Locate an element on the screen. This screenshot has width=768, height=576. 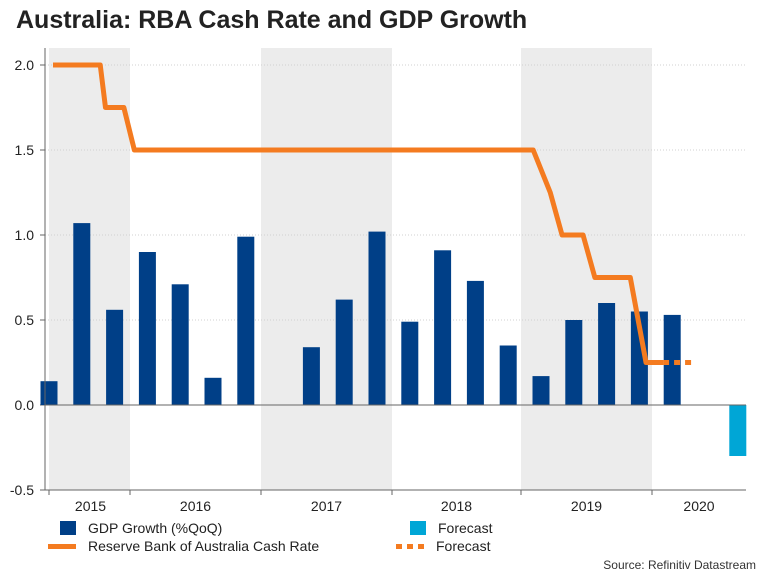
gdp-forecast-bar is located at coordinates (738, 430).